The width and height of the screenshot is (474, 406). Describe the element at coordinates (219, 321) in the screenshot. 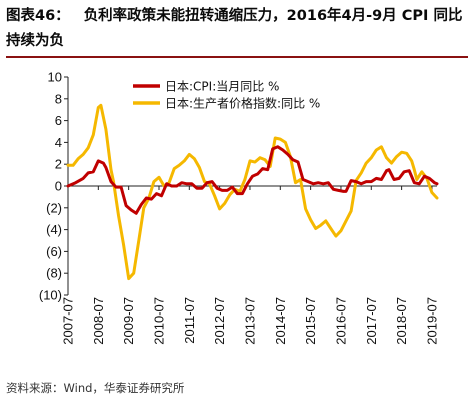

I see `x-tick-label: 2012-07` at that location.